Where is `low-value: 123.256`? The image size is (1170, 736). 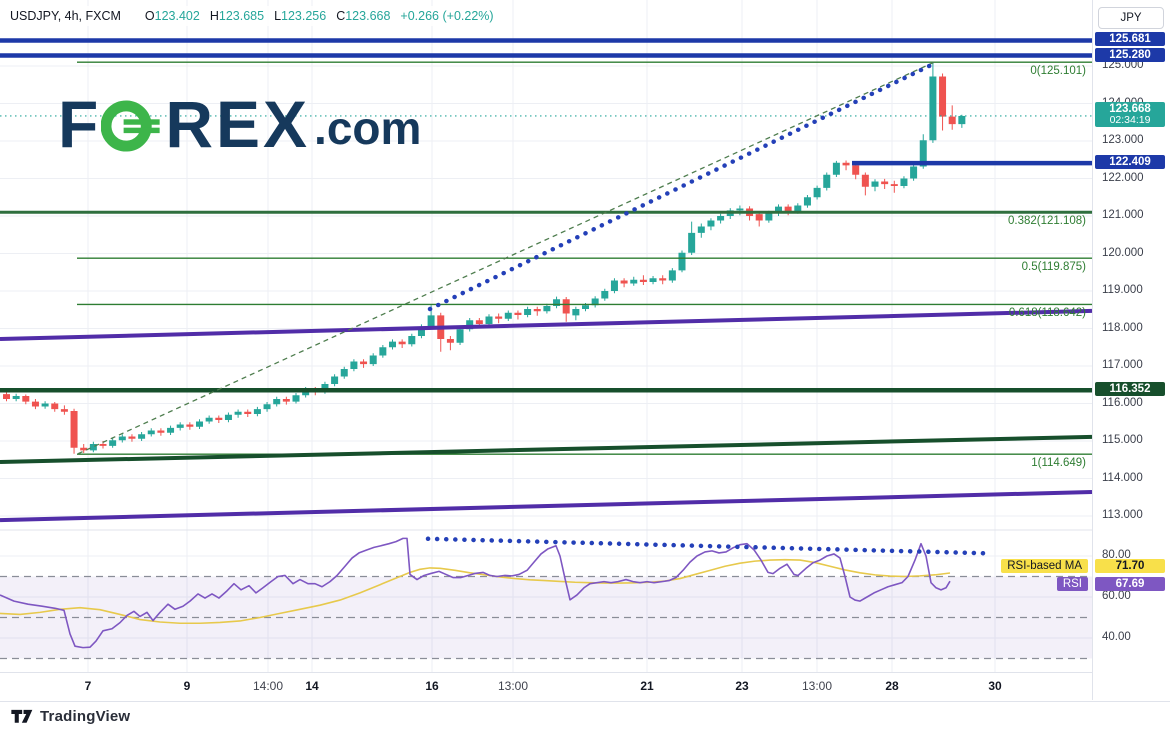 low-value: 123.256 is located at coordinates (304, 16).